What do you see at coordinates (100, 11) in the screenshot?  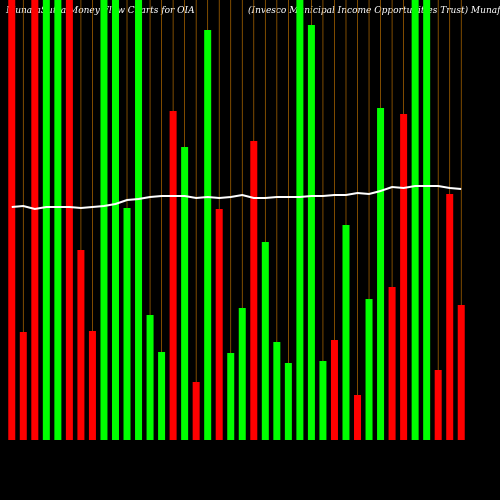 I see `chart-title: MunafaSutra Money Flow Charts for OIA` at bounding box center [100, 11].